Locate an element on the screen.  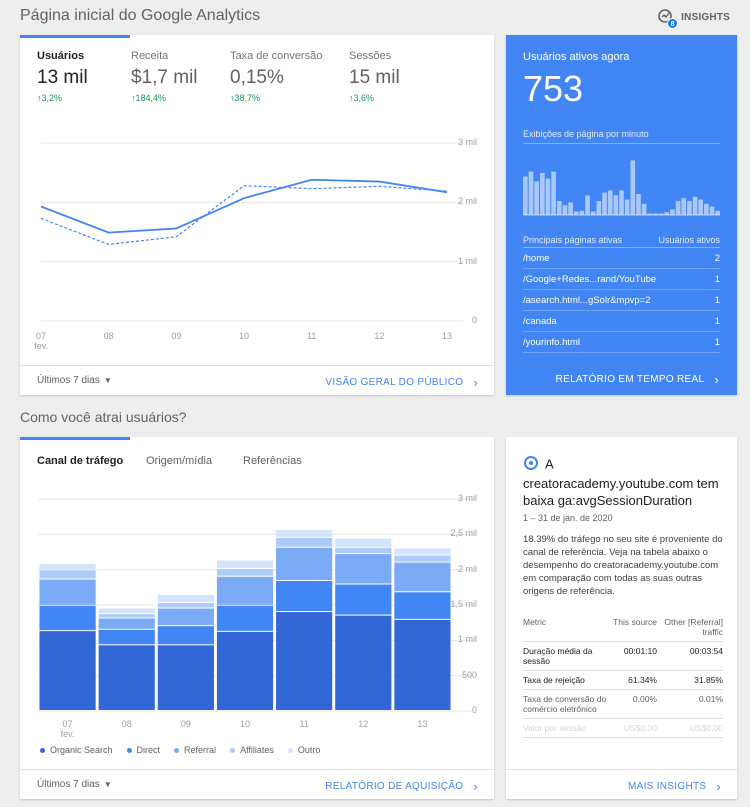
metric-users: Usuários 13 mil ↑3,2% is located at coordinates (62, 76).